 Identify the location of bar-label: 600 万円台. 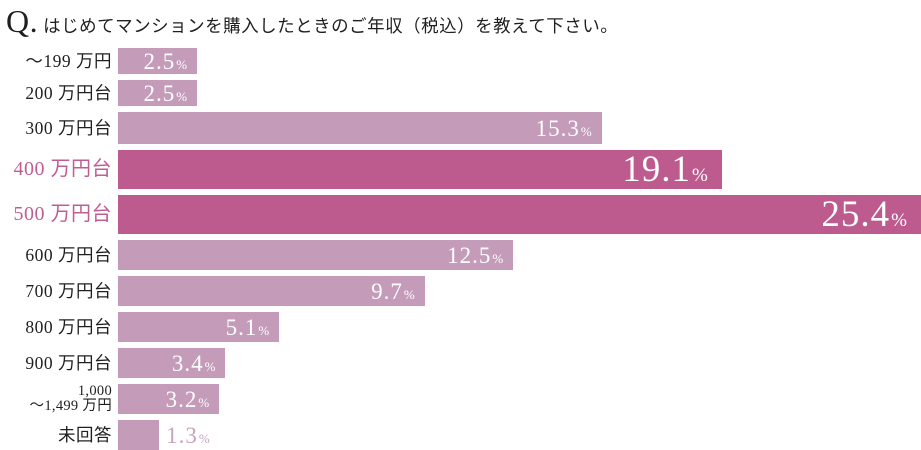
(68, 254).